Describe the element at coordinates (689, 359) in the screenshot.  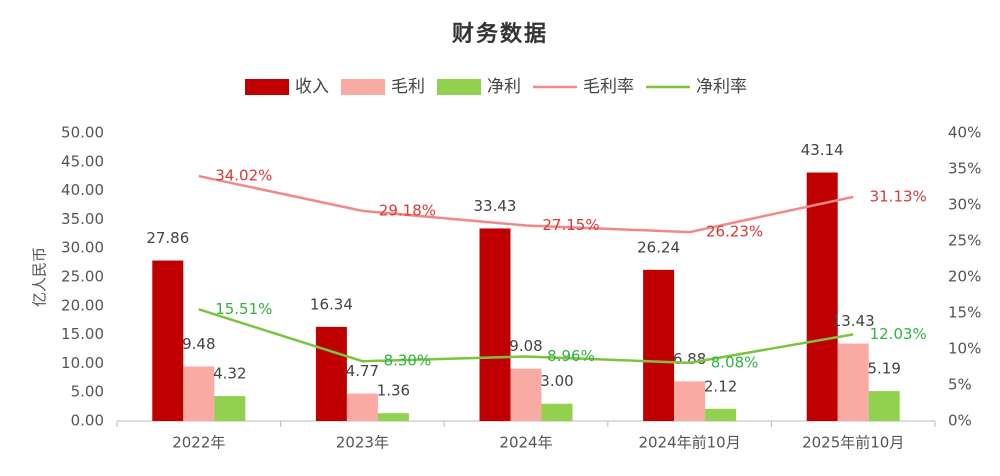
I see `data-label: 6.88` at that location.